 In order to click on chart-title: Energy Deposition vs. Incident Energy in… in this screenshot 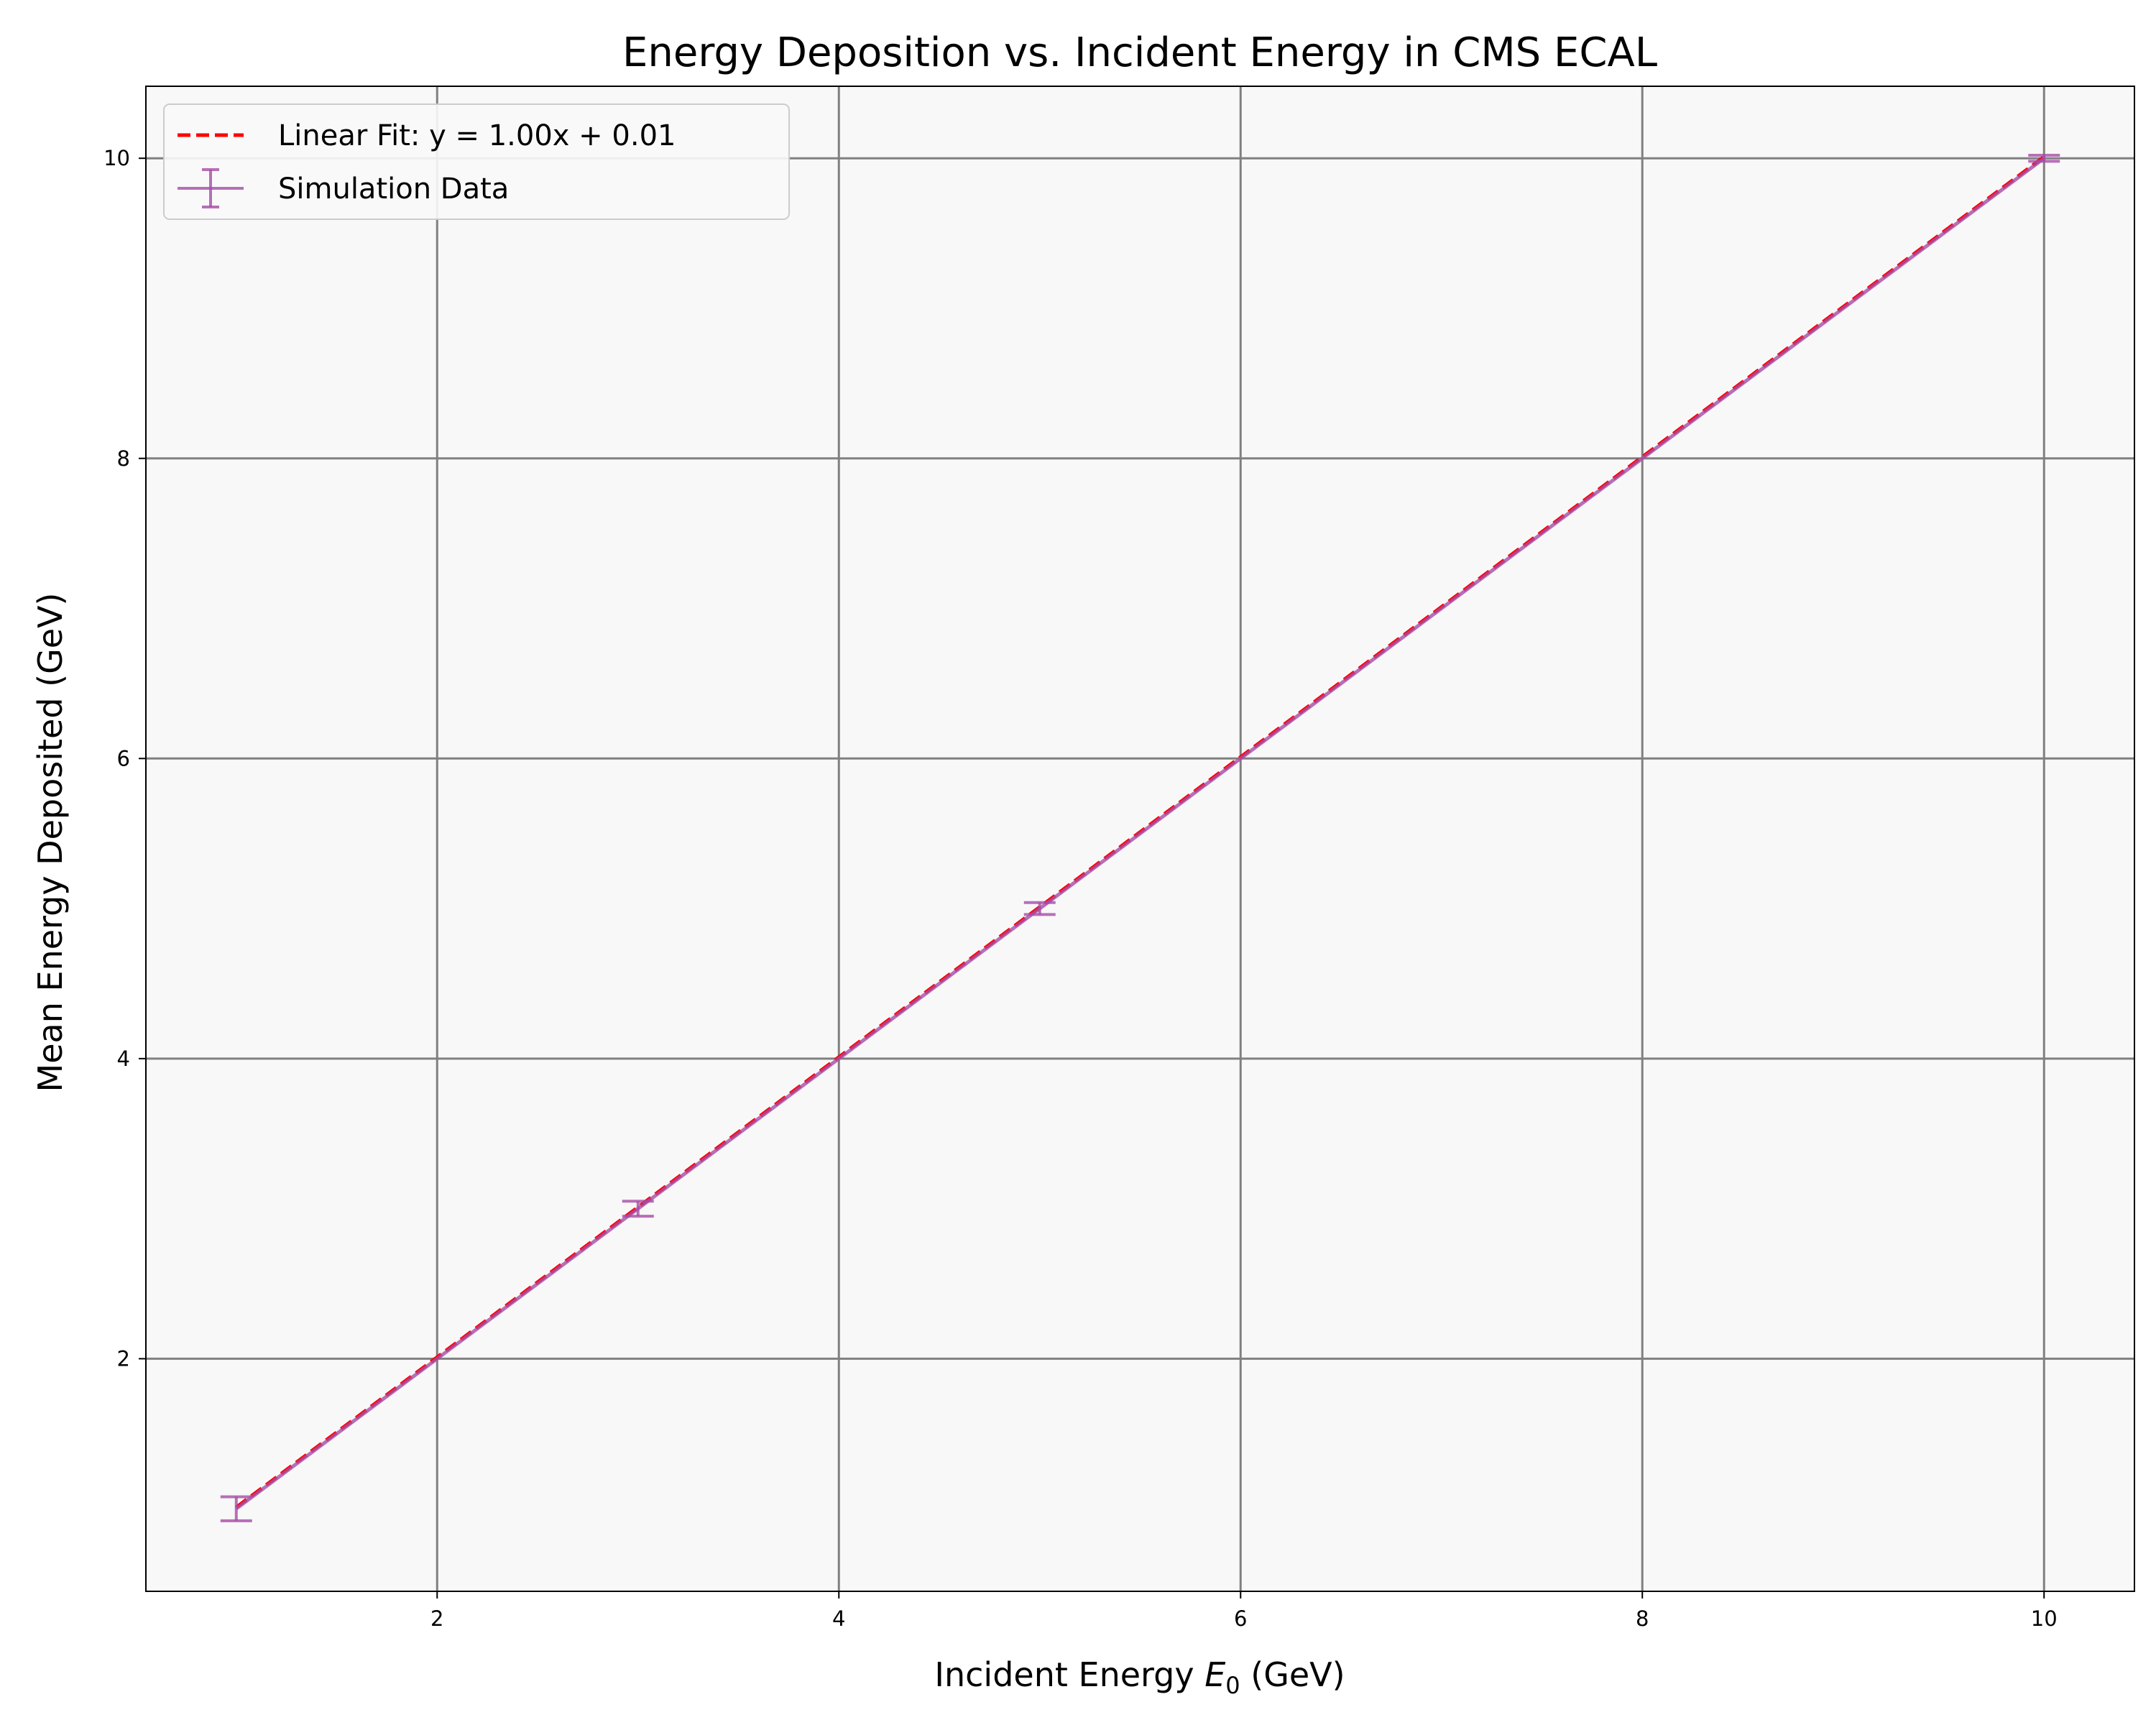, I will do `click(1139, 52)`.